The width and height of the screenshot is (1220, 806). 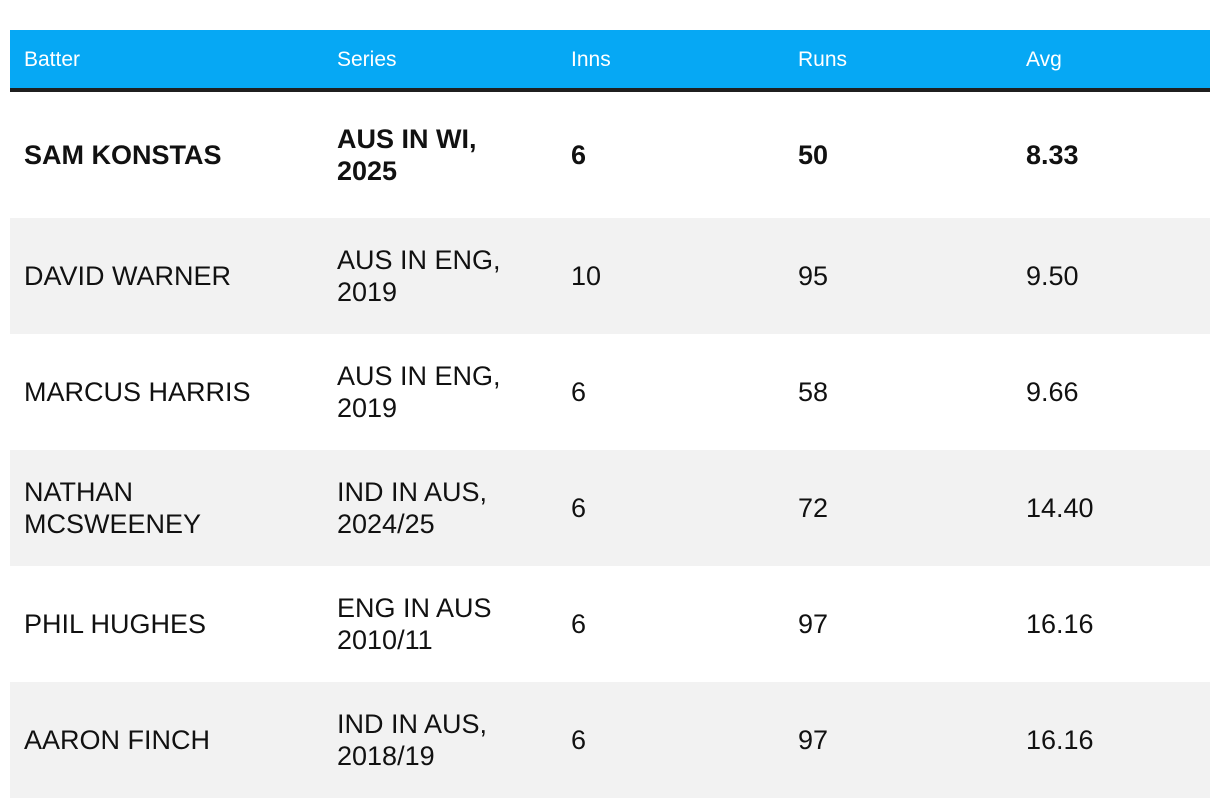 What do you see at coordinates (1060, 508) in the screenshot?
I see `avg-cell: 14.40` at bounding box center [1060, 508].